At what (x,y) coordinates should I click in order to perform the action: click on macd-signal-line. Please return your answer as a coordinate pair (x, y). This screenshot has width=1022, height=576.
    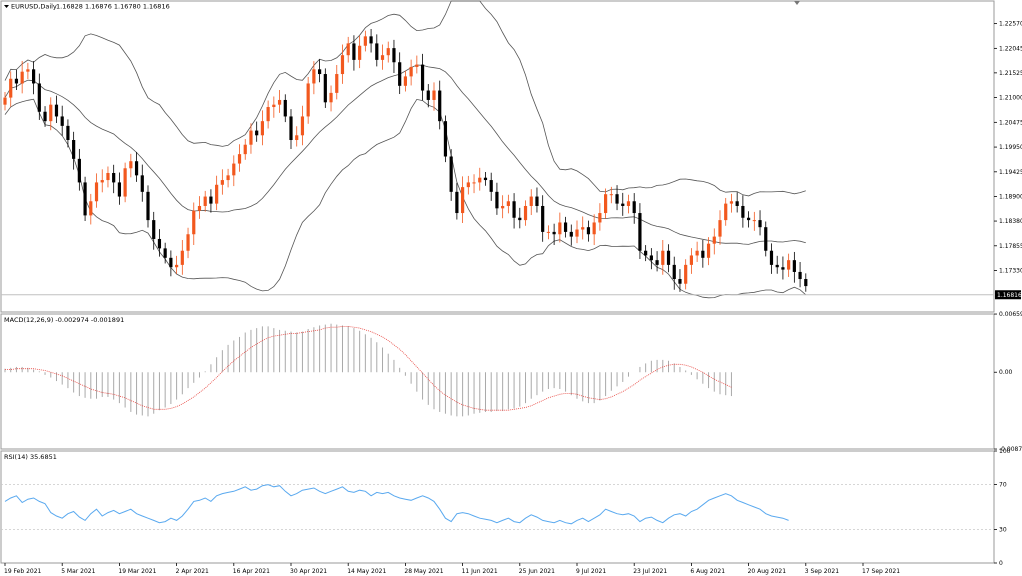
    Looking at the image, I should click on (368, 368).